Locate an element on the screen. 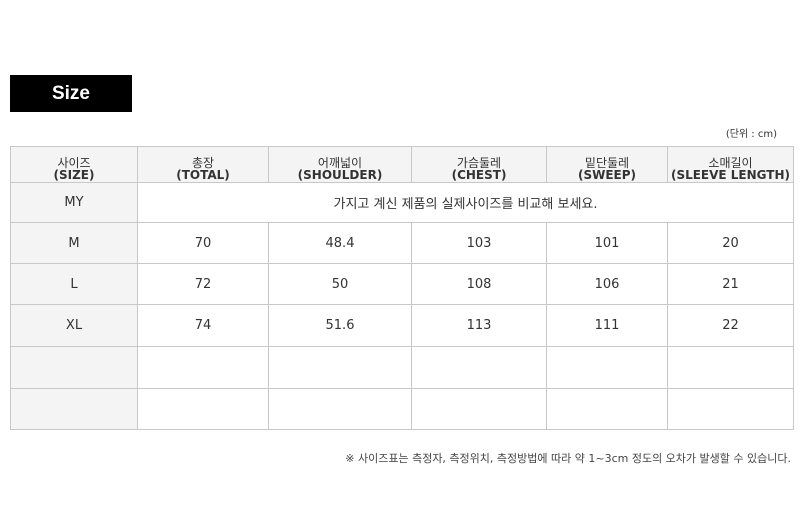 Image resolution: width=803 pixels, height=505 pixels. column-header: 어깨넓이 (SHOULDER) is located at coordinates (340, 164).